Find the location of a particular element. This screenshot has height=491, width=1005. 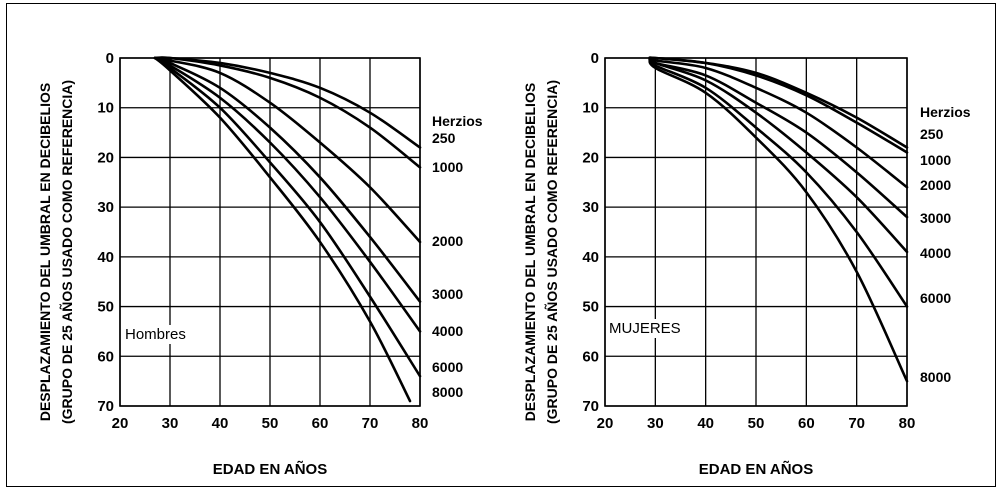

panel-label: Hombres is located at coordinates (155, 334).